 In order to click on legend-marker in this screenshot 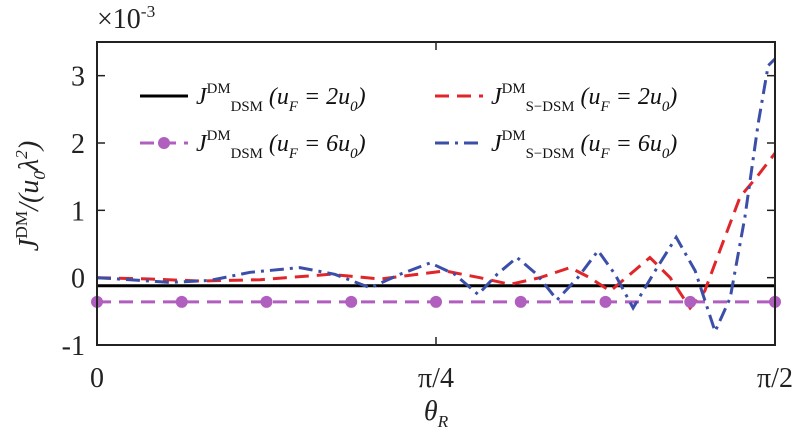, I will do `click(164, 143)`.